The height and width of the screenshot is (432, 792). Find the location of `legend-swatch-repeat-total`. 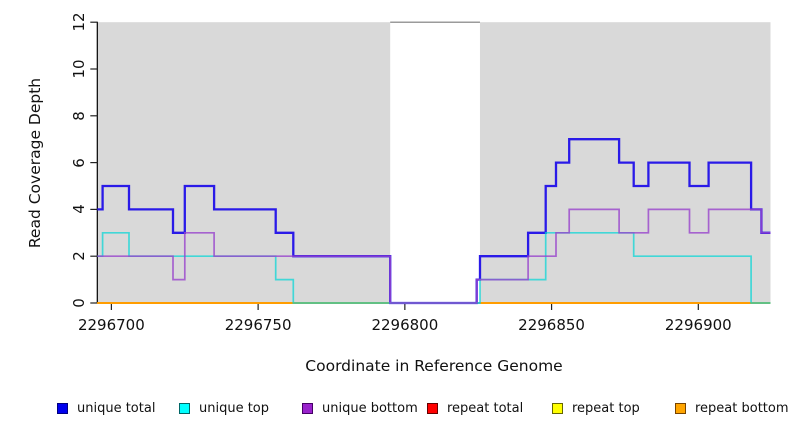

legend-swatch-repeat-total is located at coordinates (432, 408).